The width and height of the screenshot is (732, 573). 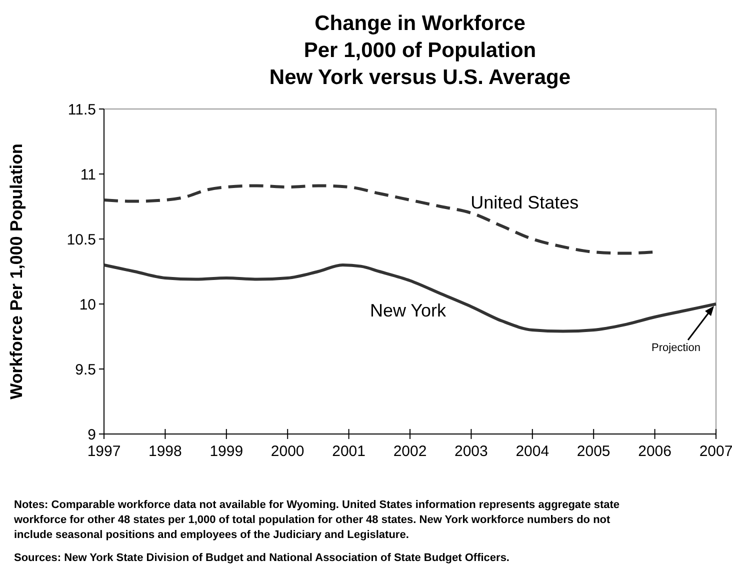 What do you see at coordinates (82, 109) in the screenshot?
I see `y-tick-label: 11.5` at bounding box center [82, 109].